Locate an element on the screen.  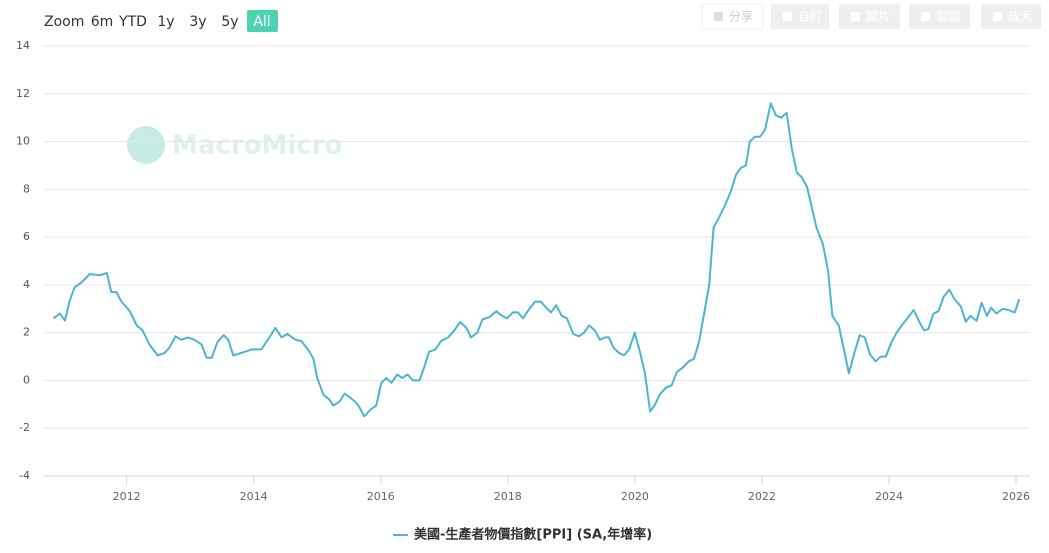
toolbar-button-label: 放大 is located at coordinates (1020, 16).